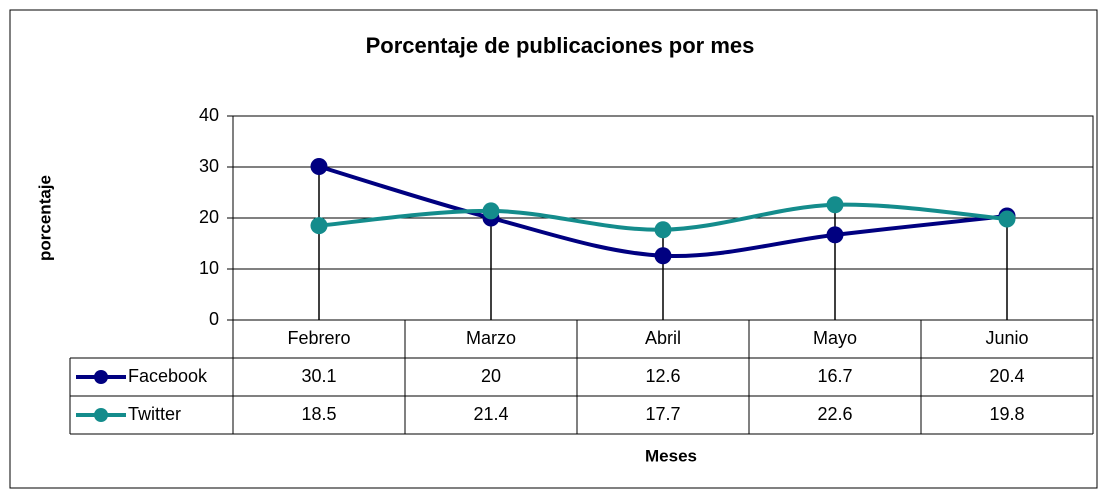 Image resolution: width=1107 pixels, height=489 pixels. I want to click on x-tick-label: Marzo, so click(491, 338).